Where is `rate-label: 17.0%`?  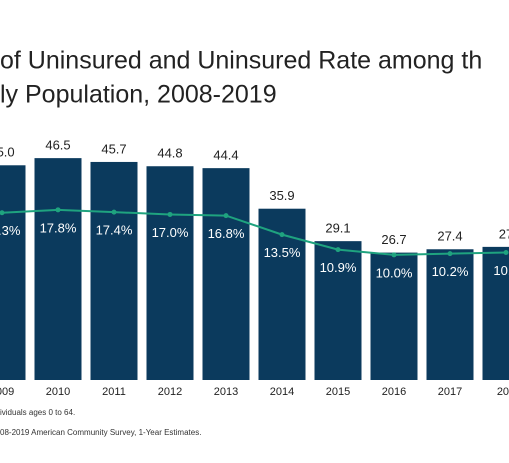
rate-label: 17.0% is located at coordinates (170, 232).